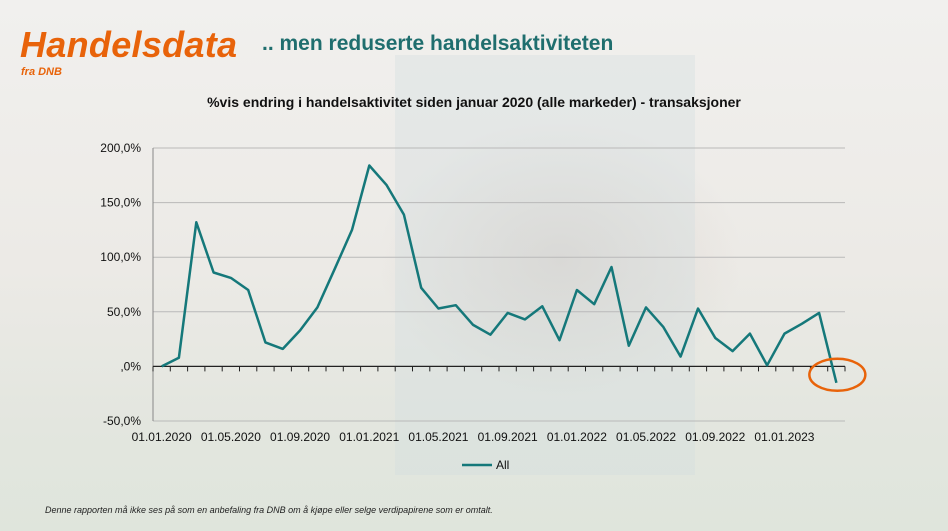 The width and height of the screenshot is (948, 531). I want to click on y-axis: -50,0% ,0% 50,0% 100,0% 150,0% 200,0%, so click(127, 284).